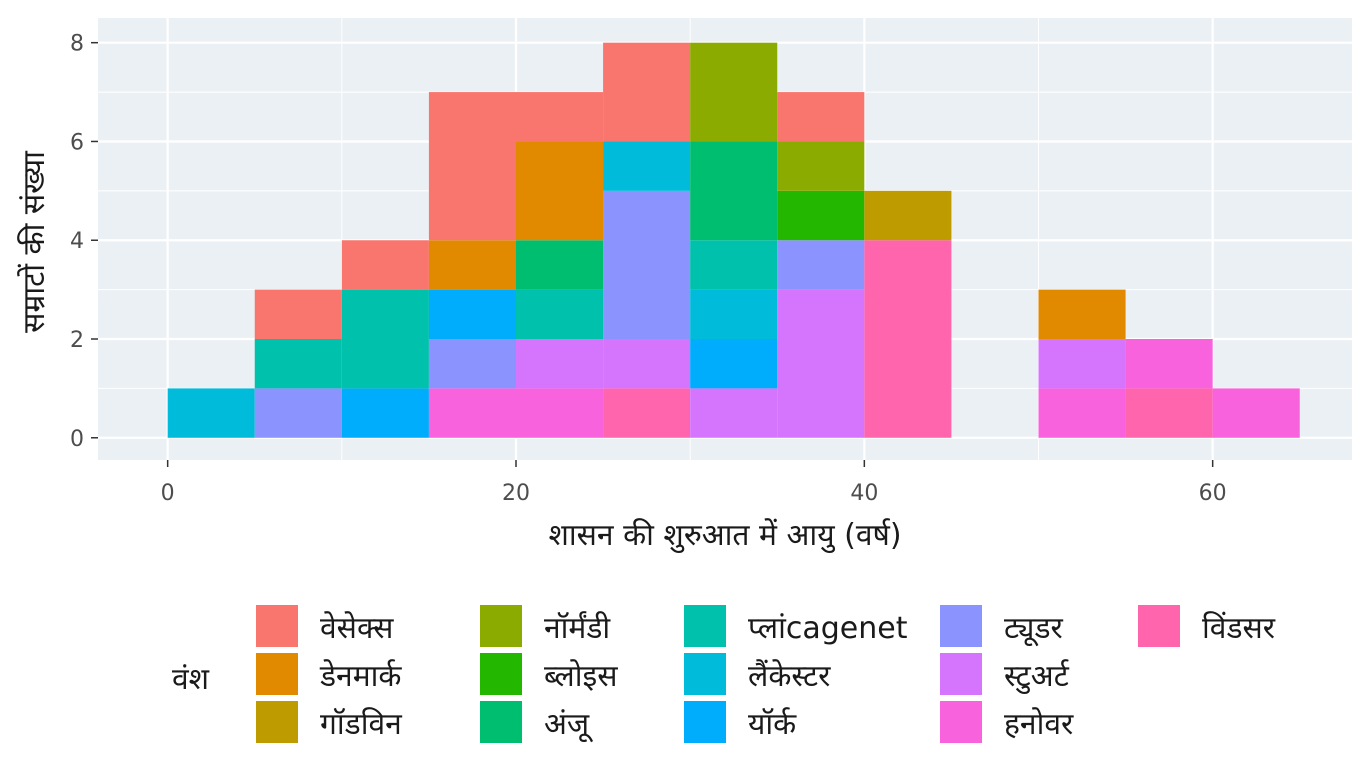 This screenshot has width=1372, height=784. Describe the element at coordinates (191, 679) in the screenshot. I see `legend-title: वंश` at that location.